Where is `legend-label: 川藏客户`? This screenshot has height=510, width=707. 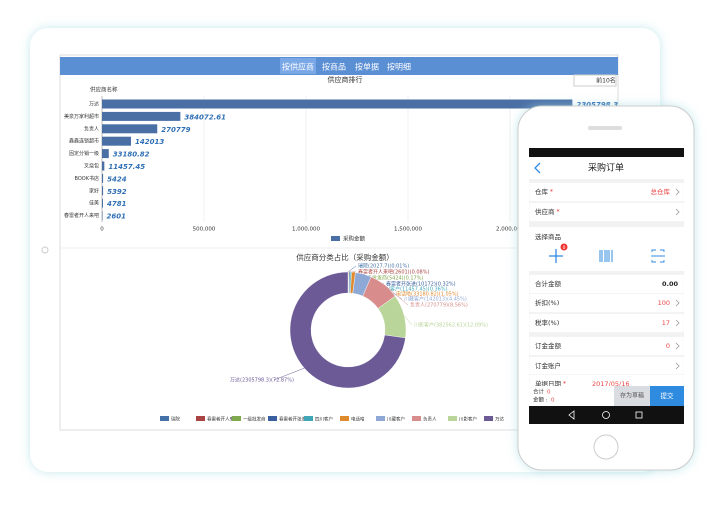 legend-label: 川藏客户 is located at coordinates (396, 419).